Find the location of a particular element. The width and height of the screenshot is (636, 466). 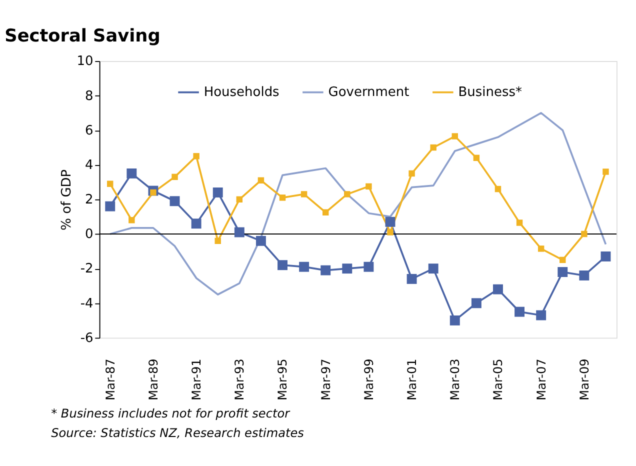

x-tick-label: Mar-89 is located at coordinates (153, 379).